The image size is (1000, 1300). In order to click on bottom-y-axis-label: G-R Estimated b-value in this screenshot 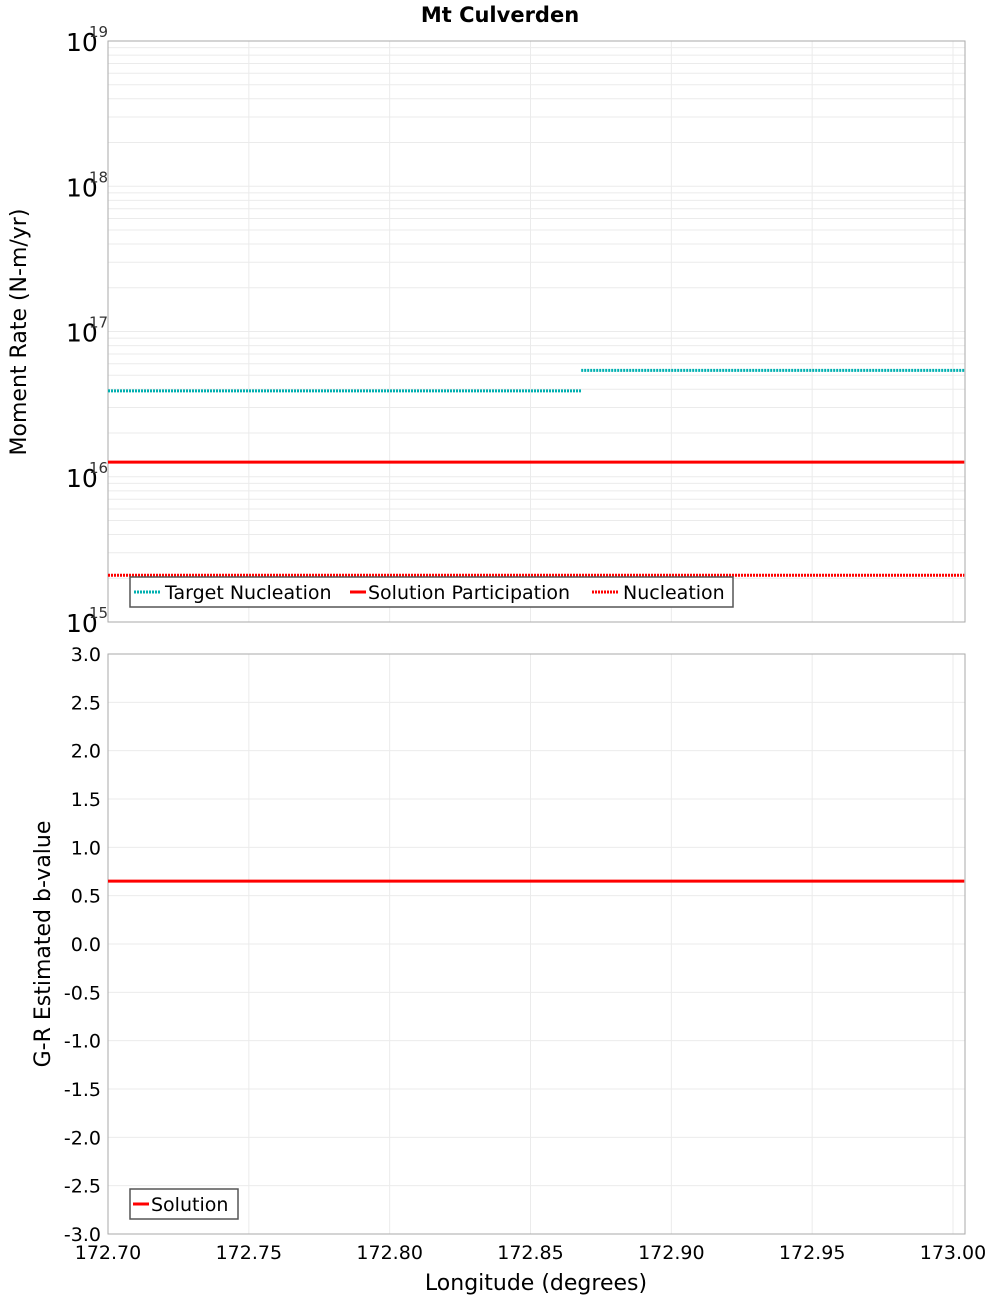, I will do `click(43, 944)`.